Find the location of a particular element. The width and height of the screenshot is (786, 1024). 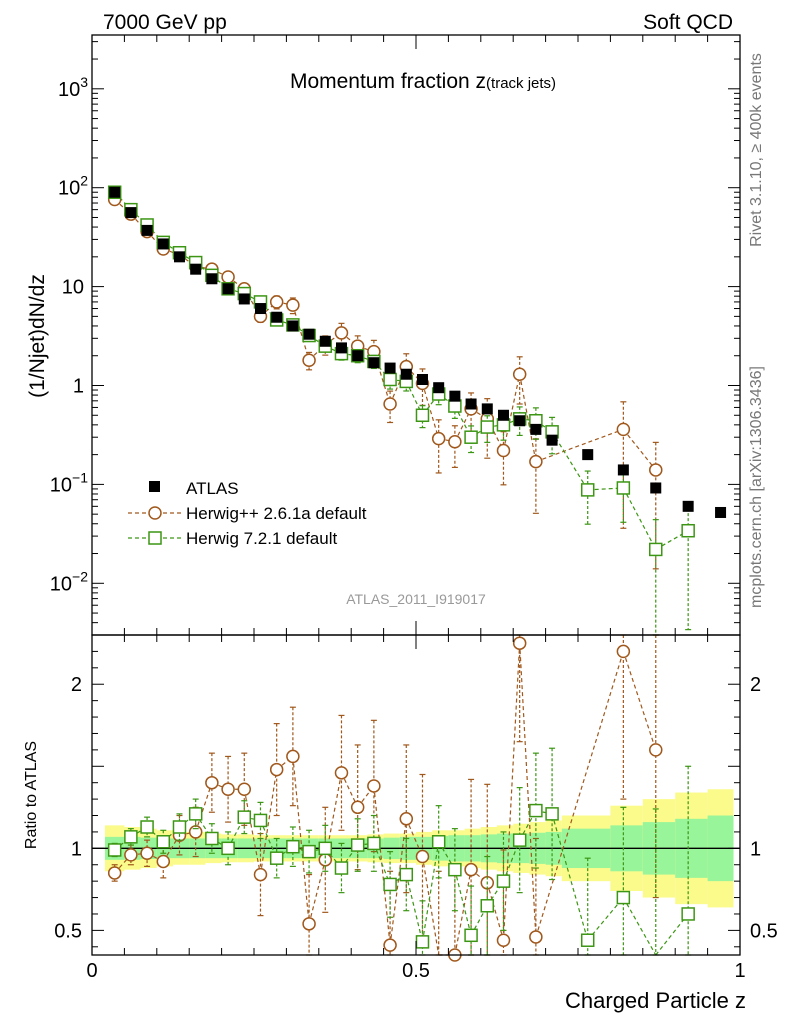

header-left: 7000 GeV pp is located at coordinates (165, 22).